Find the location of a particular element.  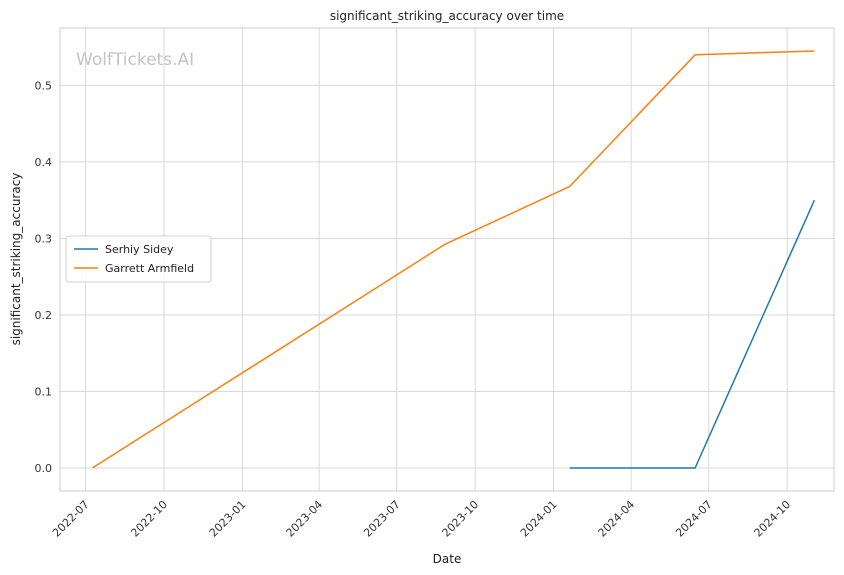

series-line-serhiy-sidey is located at coordinates (692, 334).